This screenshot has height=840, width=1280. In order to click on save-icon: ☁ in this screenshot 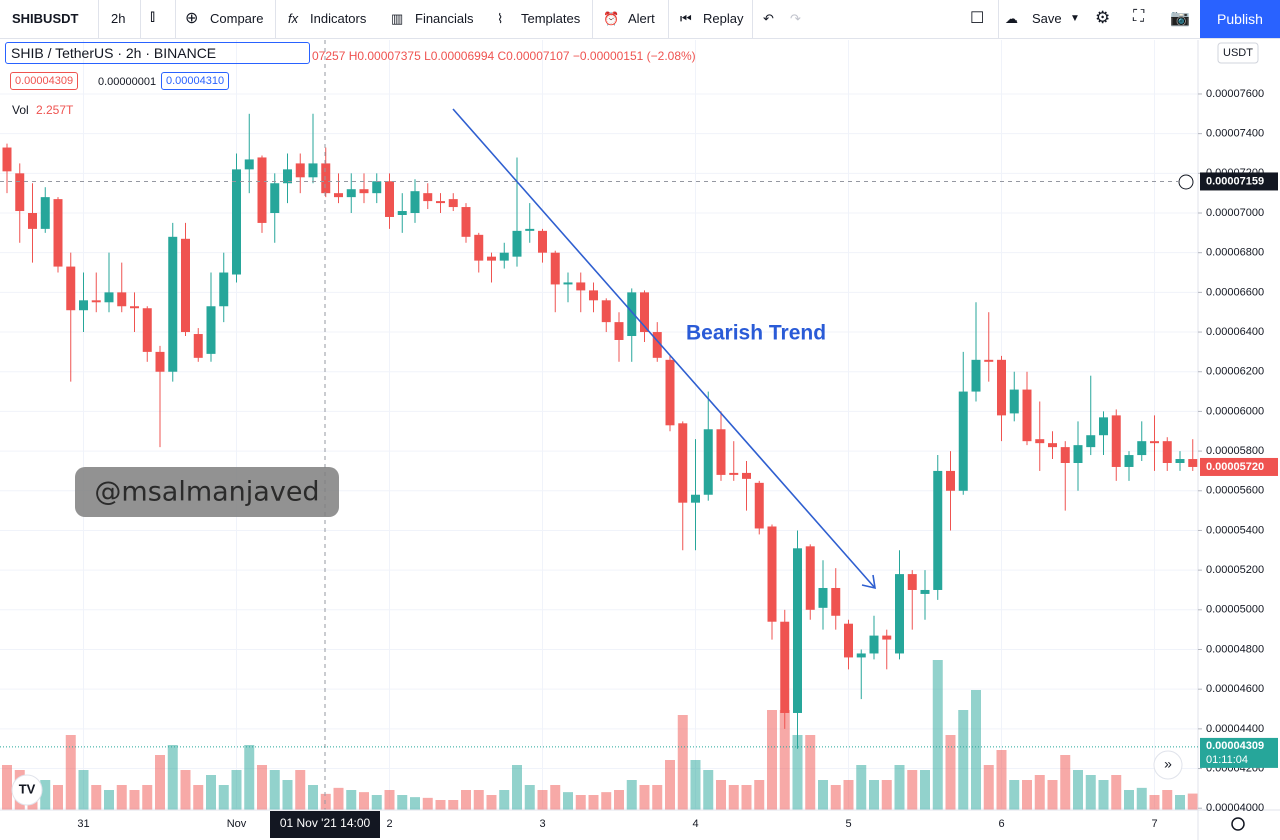, I will do `click(1011, 18)`.